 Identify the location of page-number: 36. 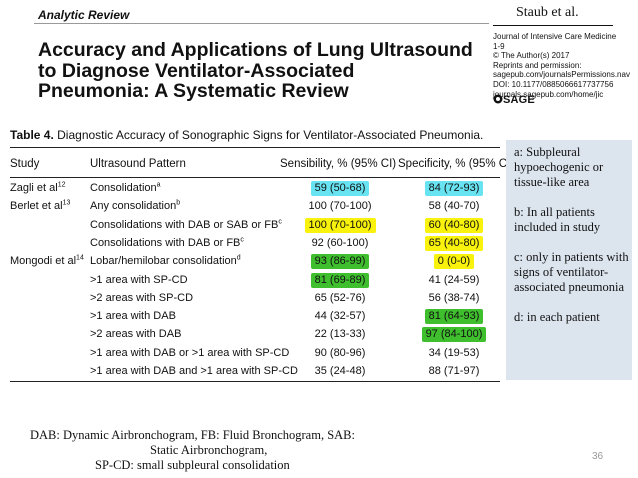
(598, 456).